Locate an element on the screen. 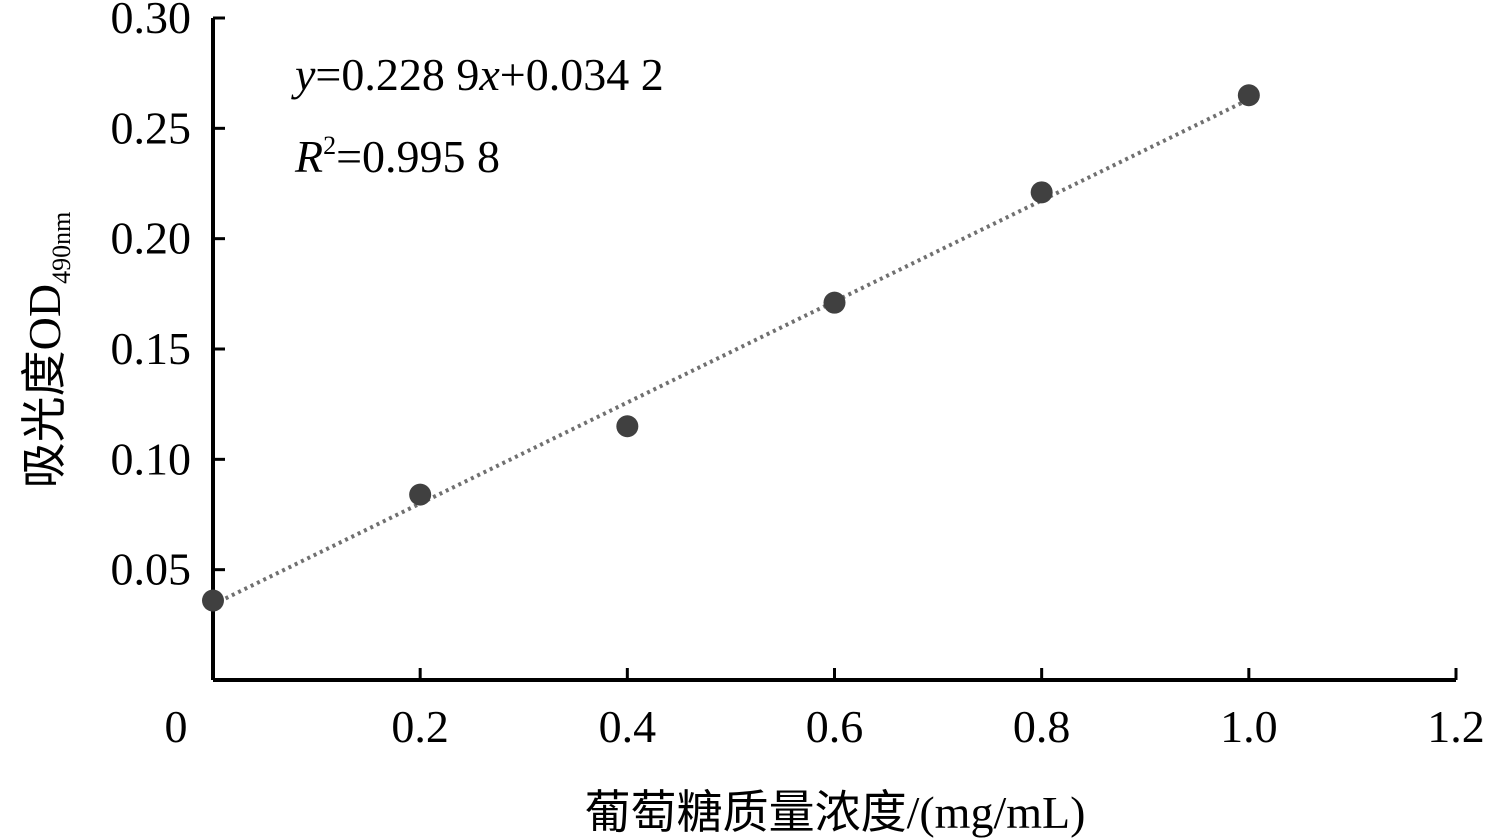  equation-tail: +0.034 2 is located at coordinates (582, 74).